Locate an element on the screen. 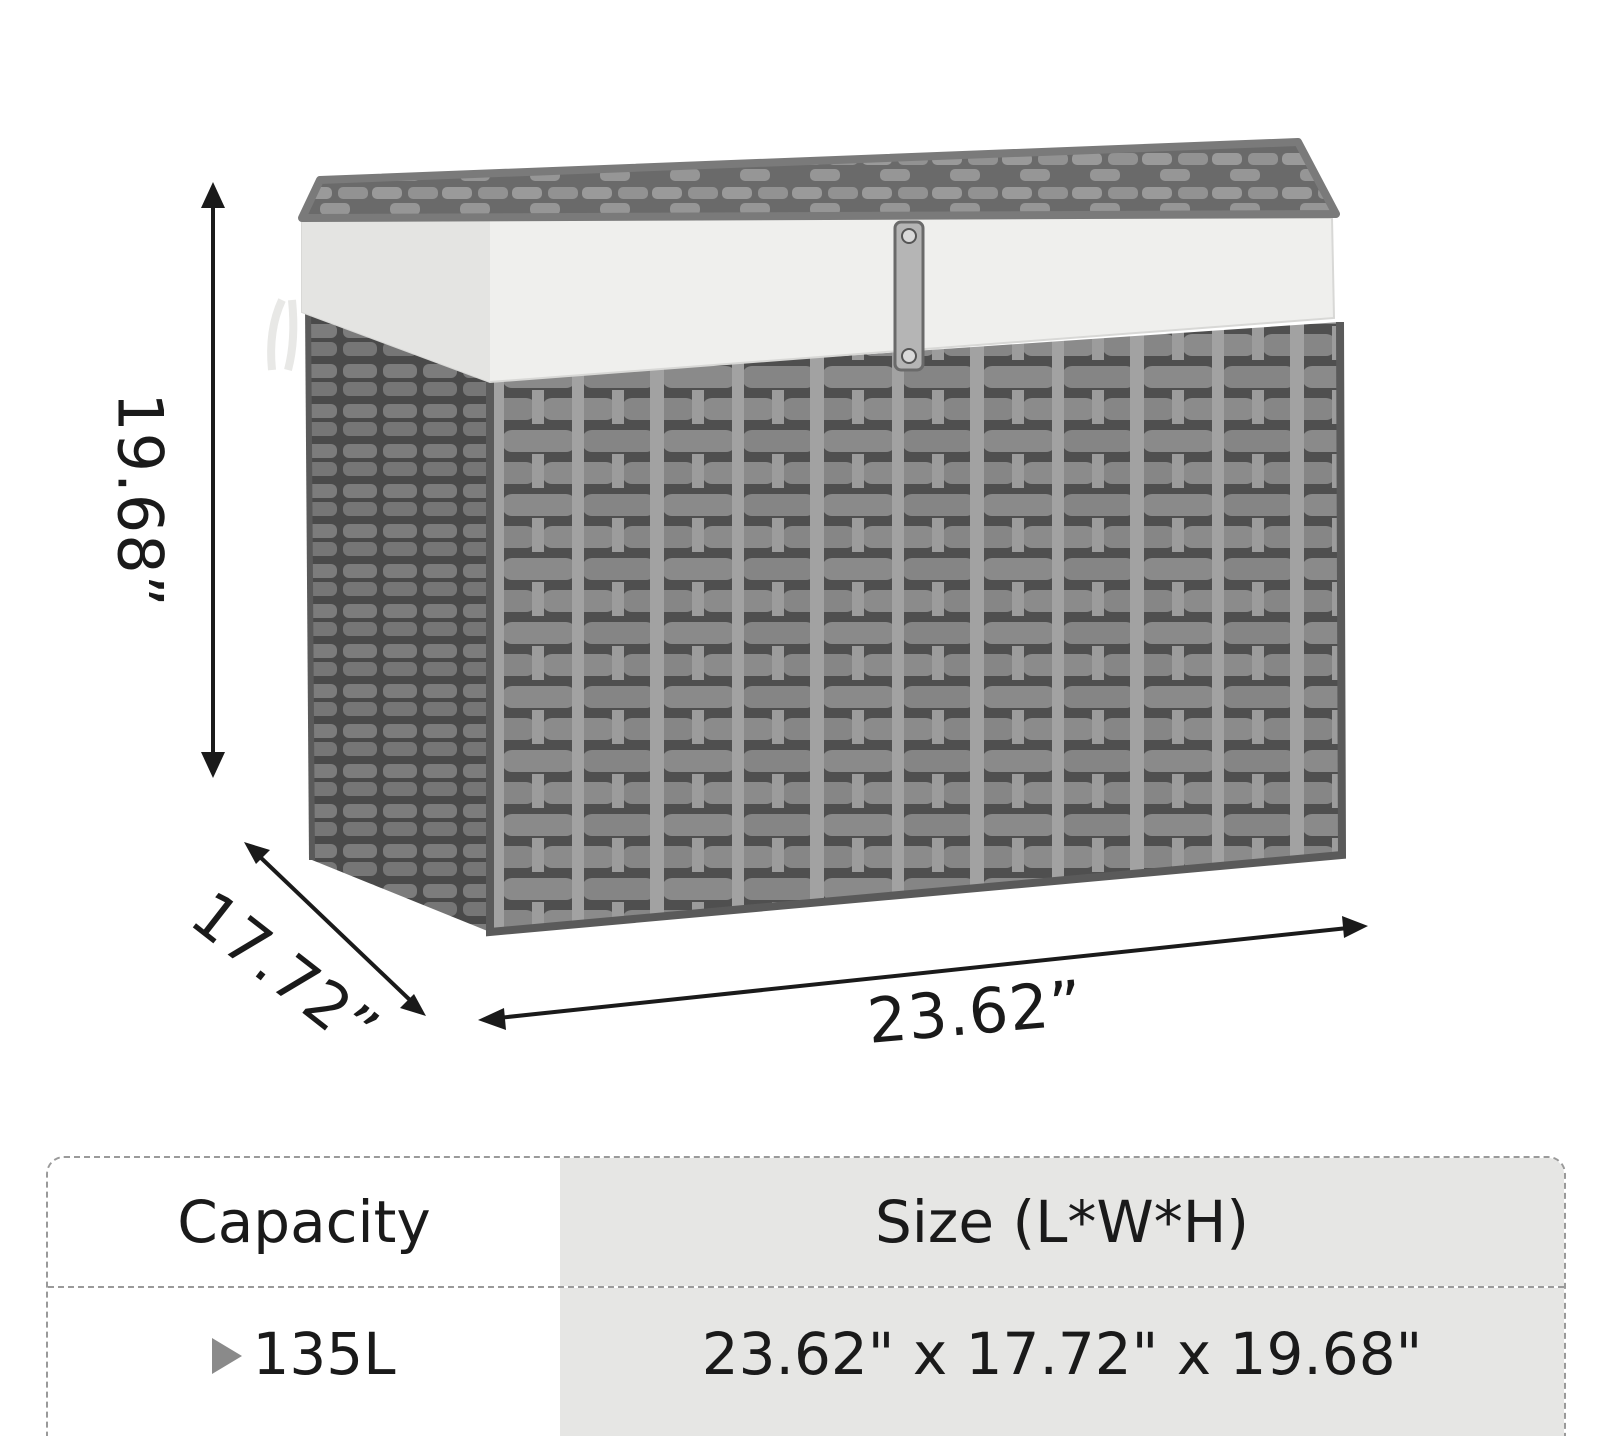  triangle-marker-icon is located at coordinates (227, 1356).